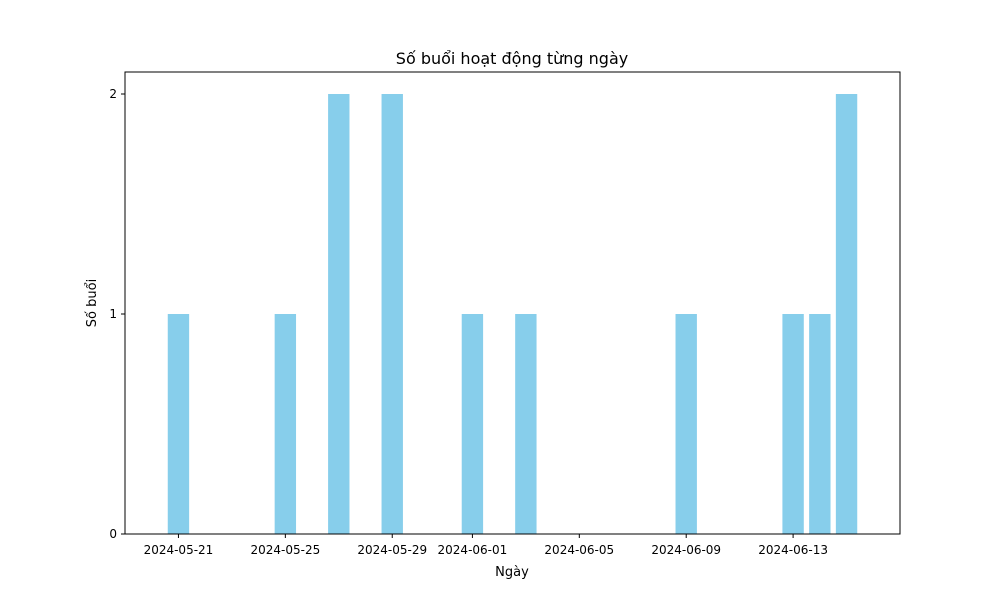  Describe the element at coordinates (285, 550) in the screenshot. I see `x-tick-label: 2024-05-25` at that location.